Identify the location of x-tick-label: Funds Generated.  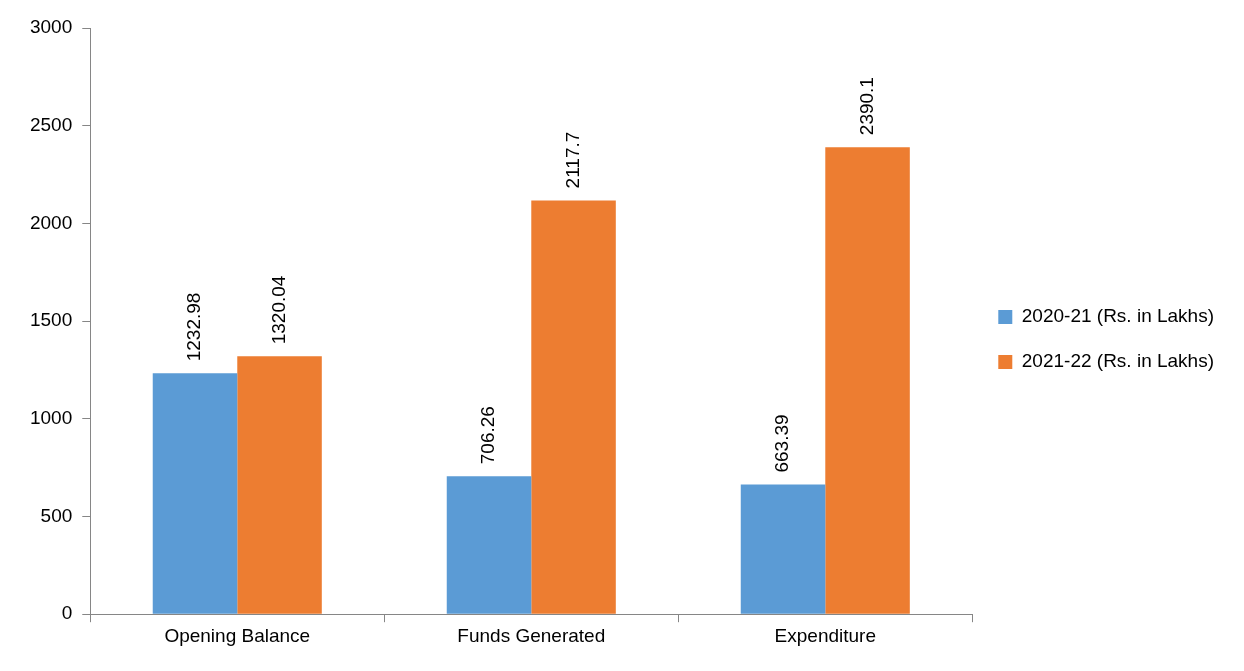
(531, 635).